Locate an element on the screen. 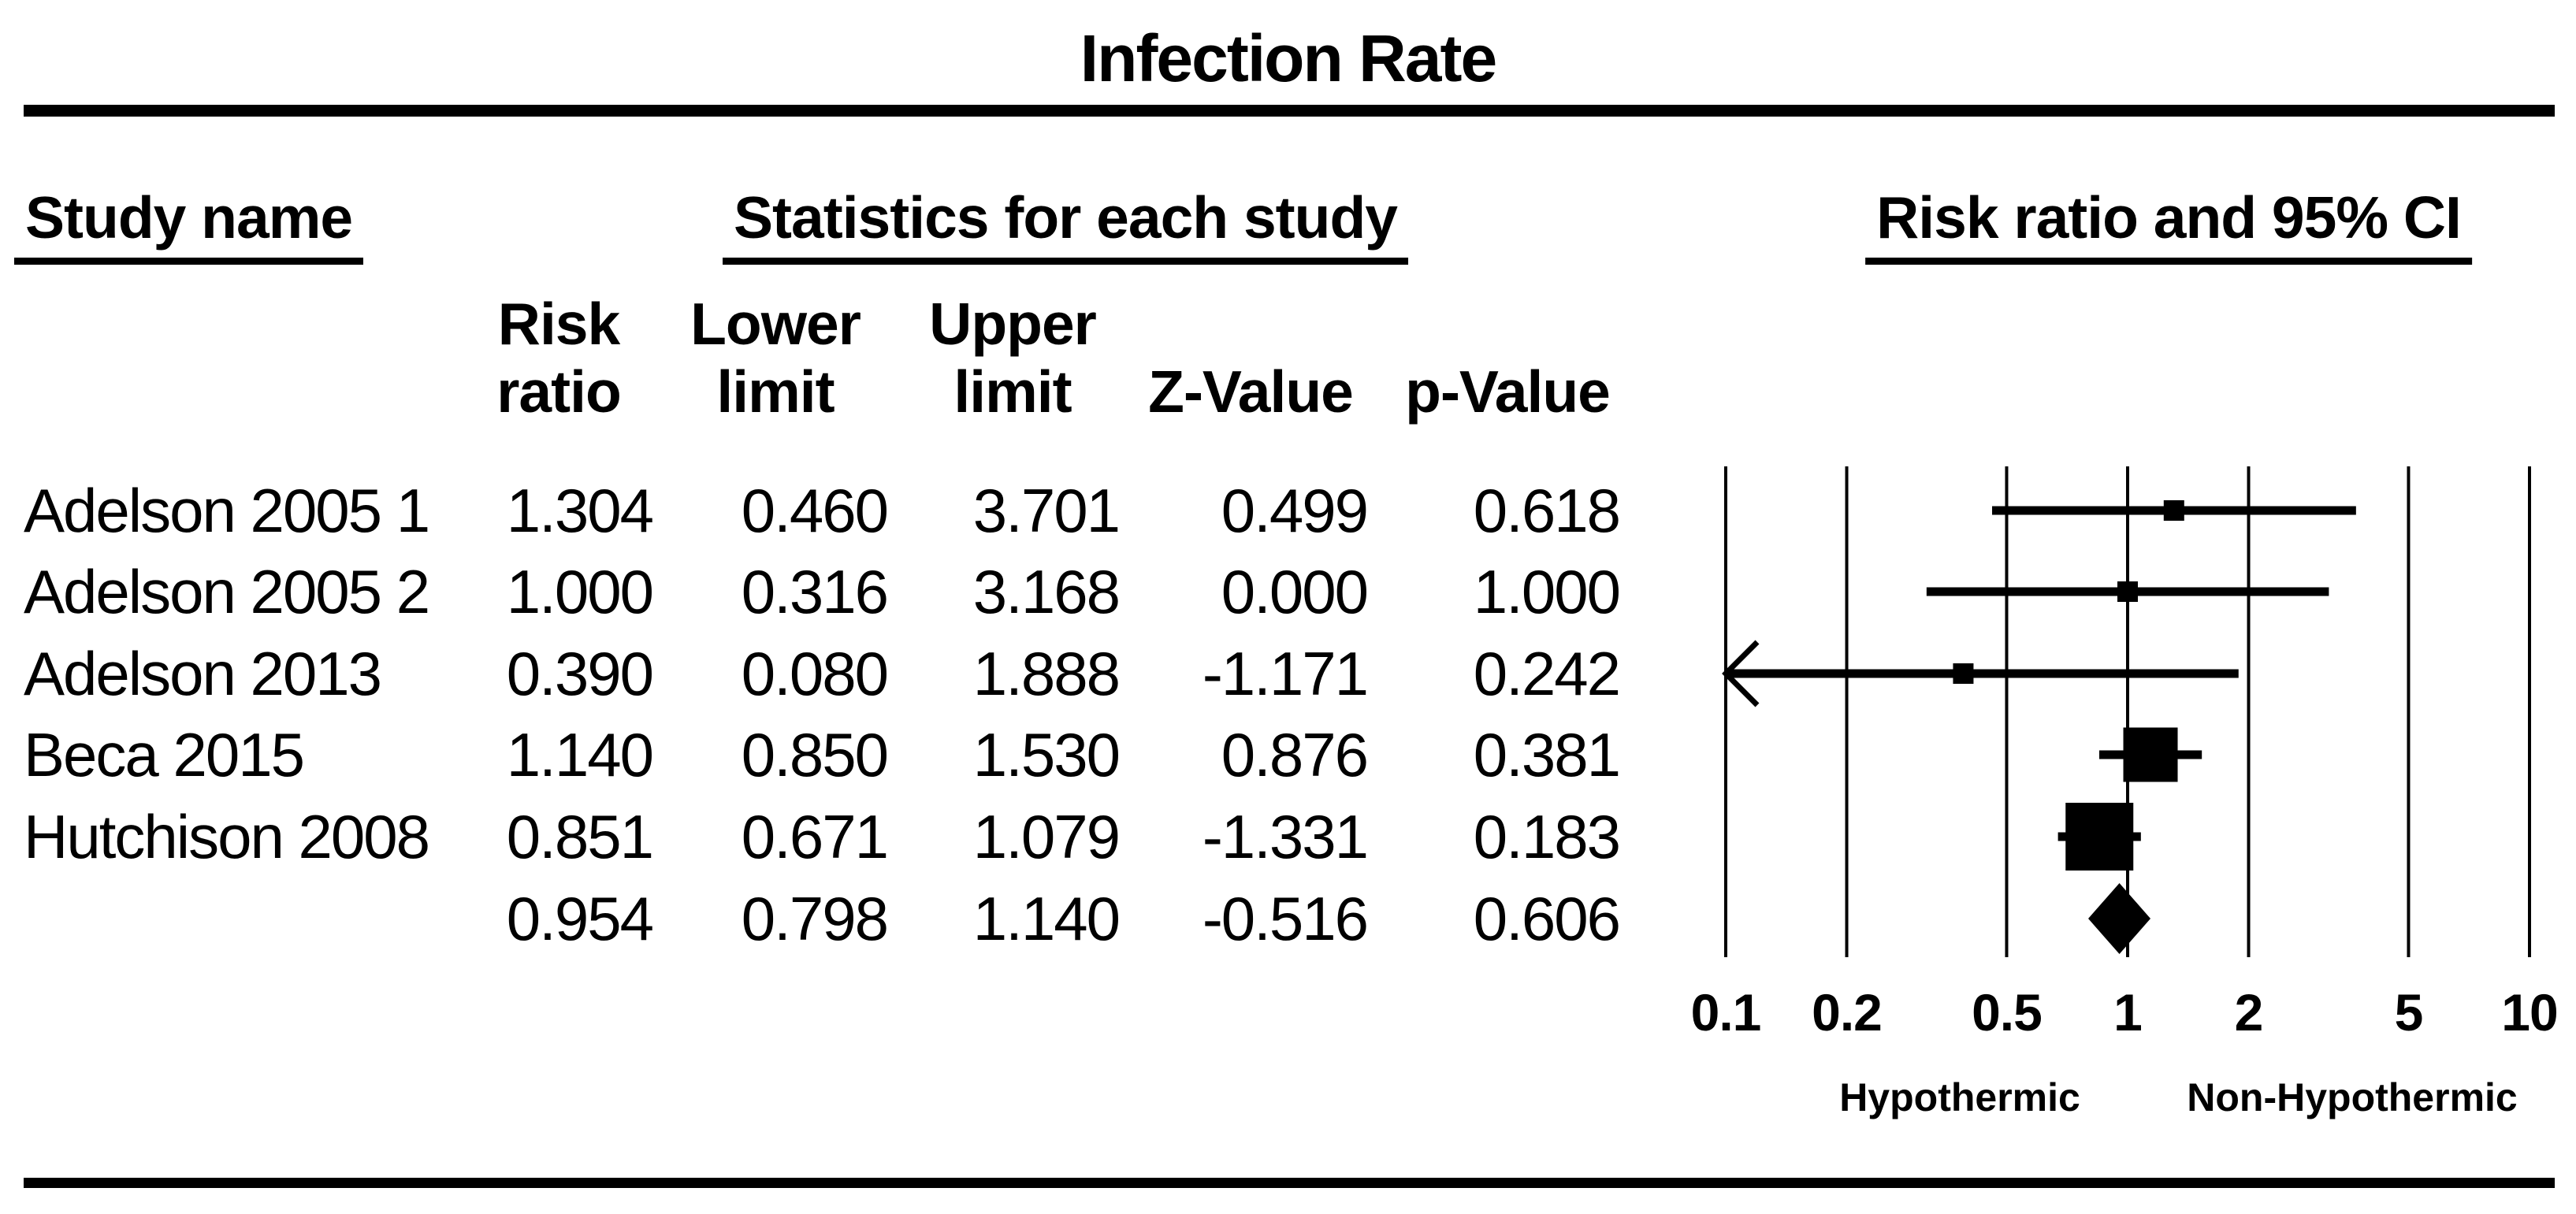 This screenshot has height=1214, width=2576. study-name-cell: Hutchison 2008 is located at coordinates (227, 836).